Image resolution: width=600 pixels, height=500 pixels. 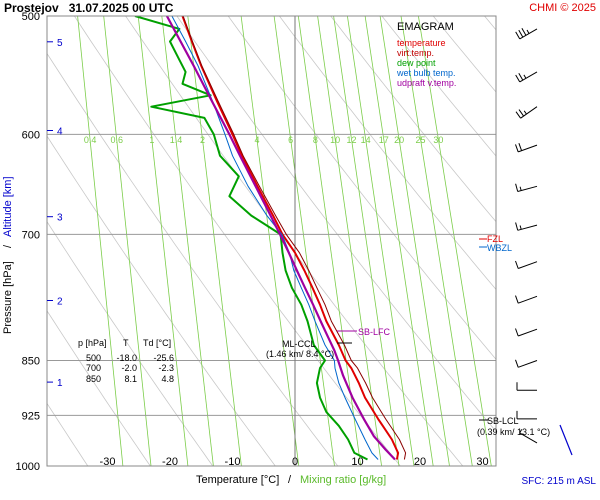 I want to click on credit: CHMI © 2025, so click(x=562, y=8).